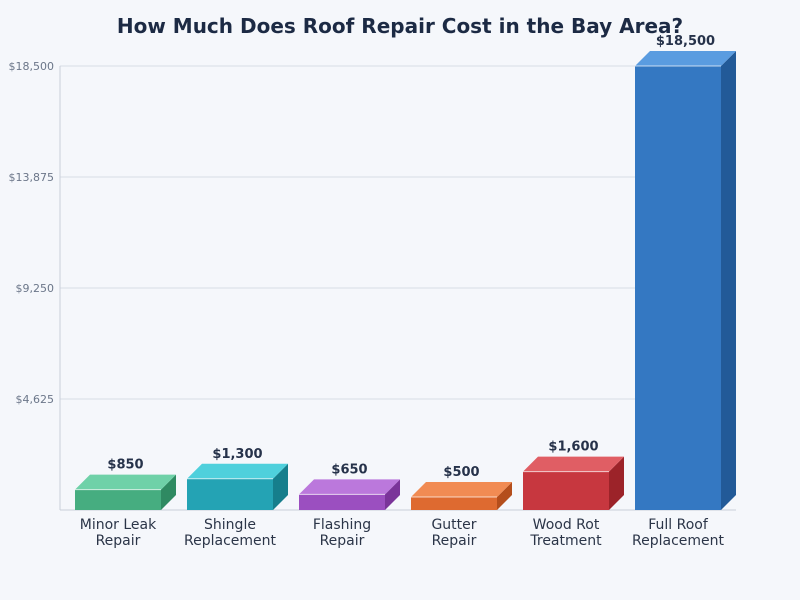  What do you see at coordinates (35, 399) in the screenshot?
I see `y-tick-label: $4,625` at bounding box center [35, 399].